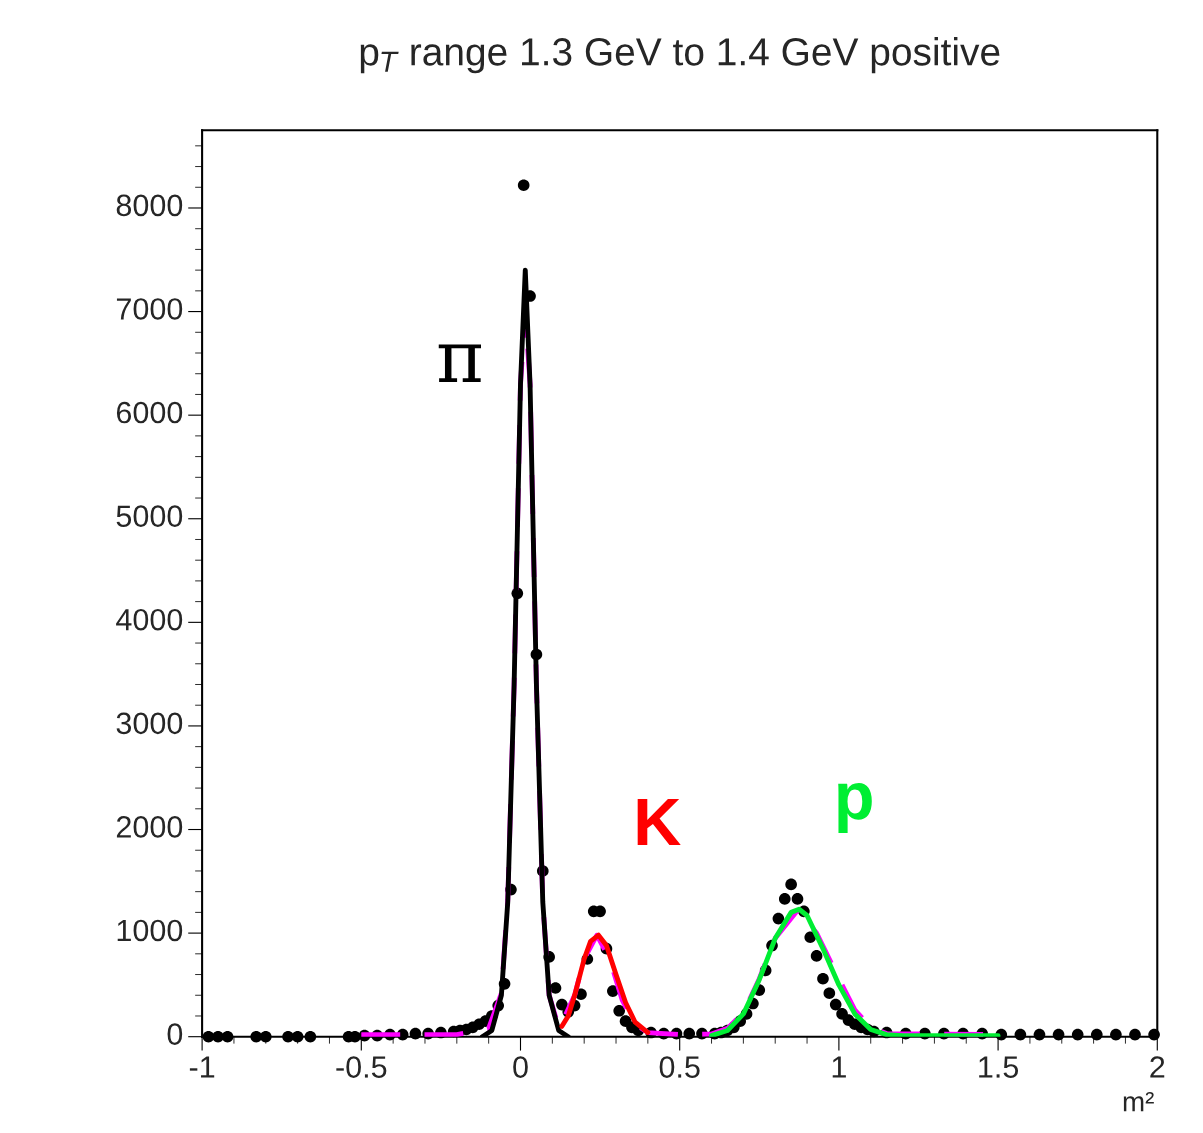 The width and height of the screenshot is (1203, 1133). I want to click on y-tick-label: 8000, so click(149, 205).